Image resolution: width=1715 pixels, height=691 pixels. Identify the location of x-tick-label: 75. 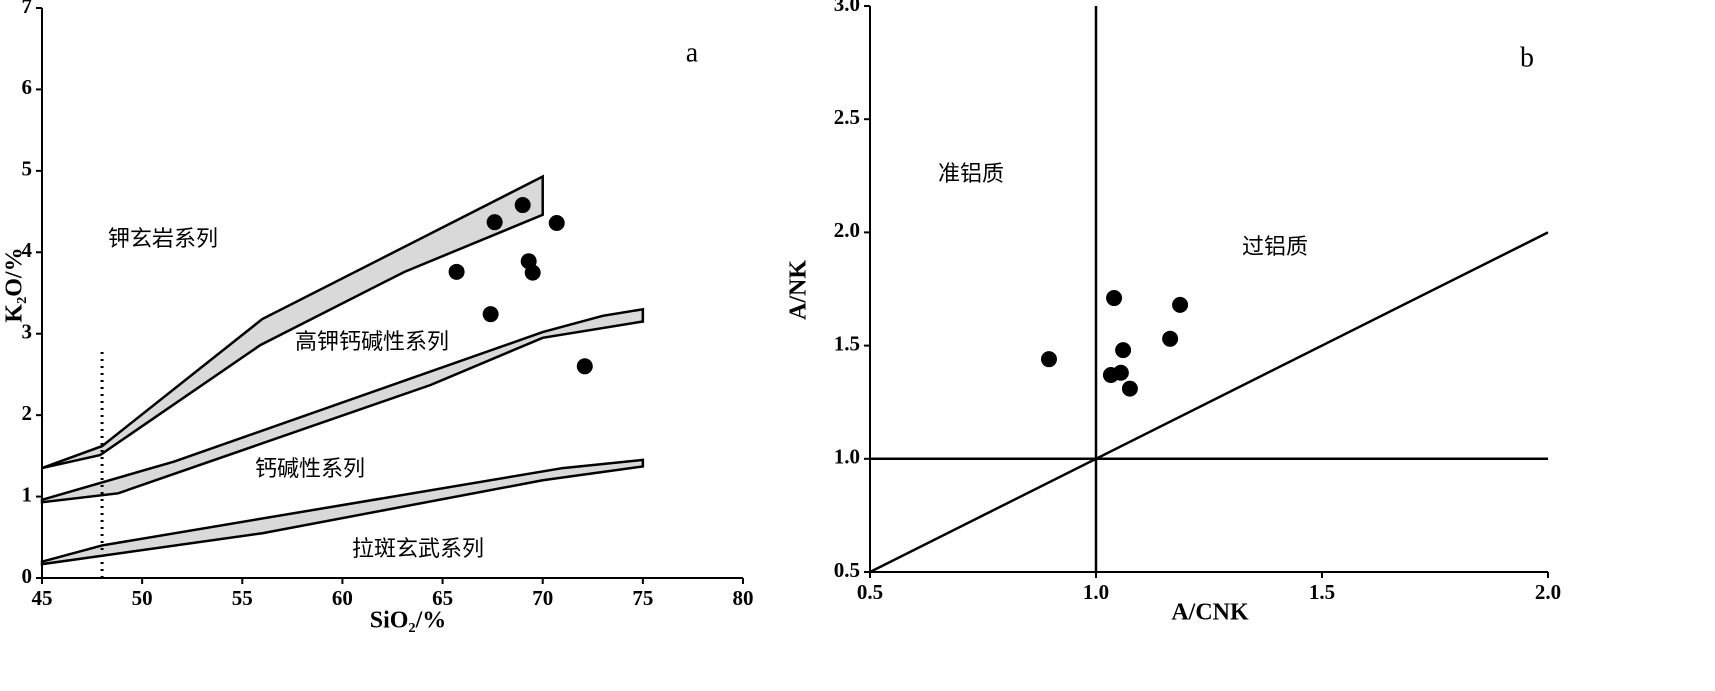
(642, 598).